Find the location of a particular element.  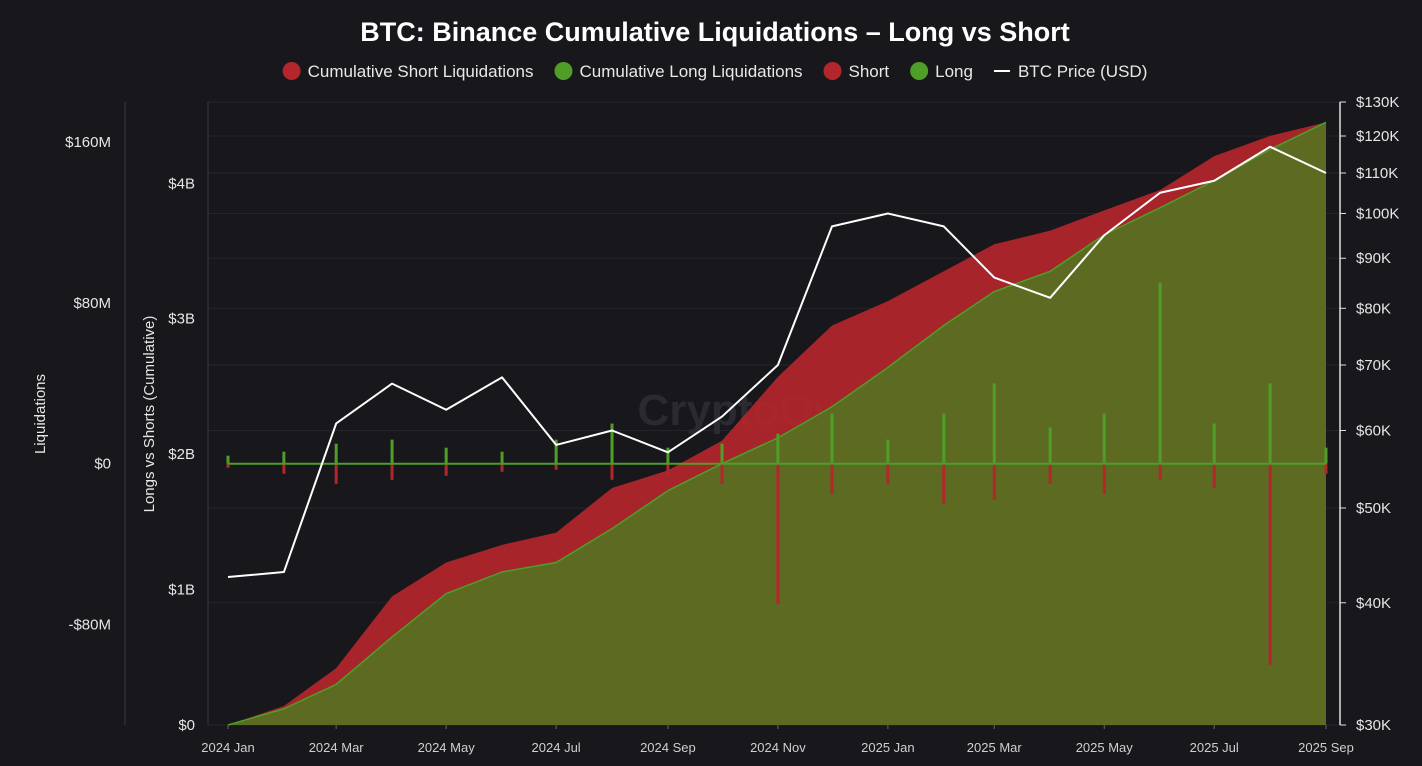

cumulative-axis: $4B $3B $2B $1B $0 is located at coordinates (181, 454).